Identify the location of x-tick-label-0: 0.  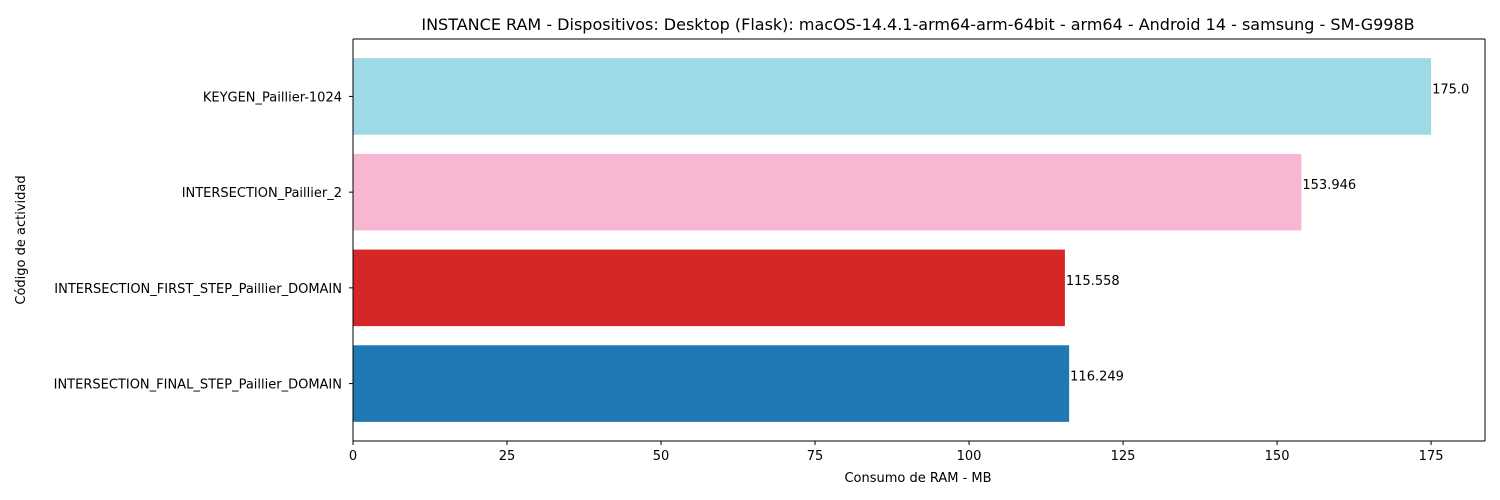
(353, 456).